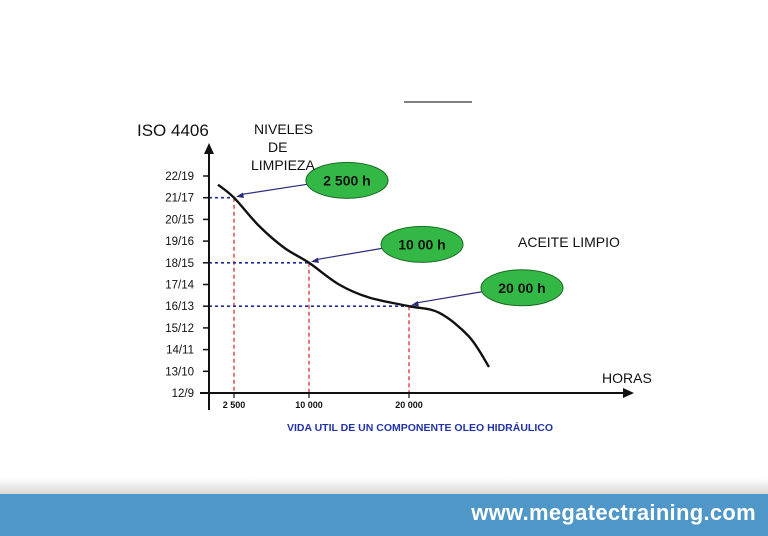 This screenshot has width=768, height=536. Describe the element at coordinates (173, 130) in the screenshot. I see `y-axis-title: ISO 4406` at that location.